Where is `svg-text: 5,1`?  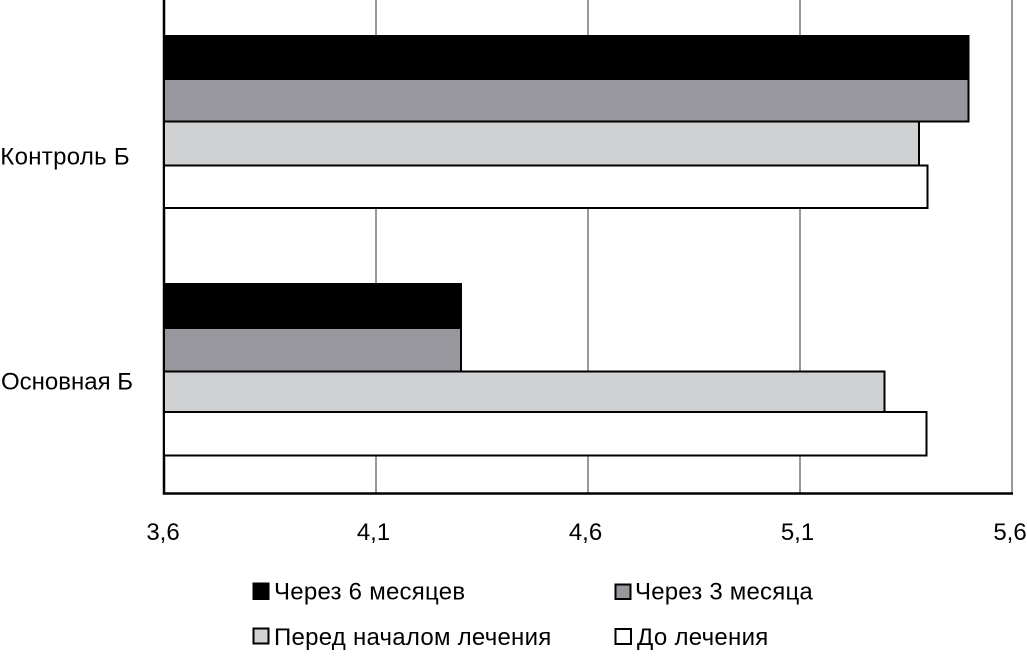
svg-text: 5,1 is located at coordinates (797, 532).